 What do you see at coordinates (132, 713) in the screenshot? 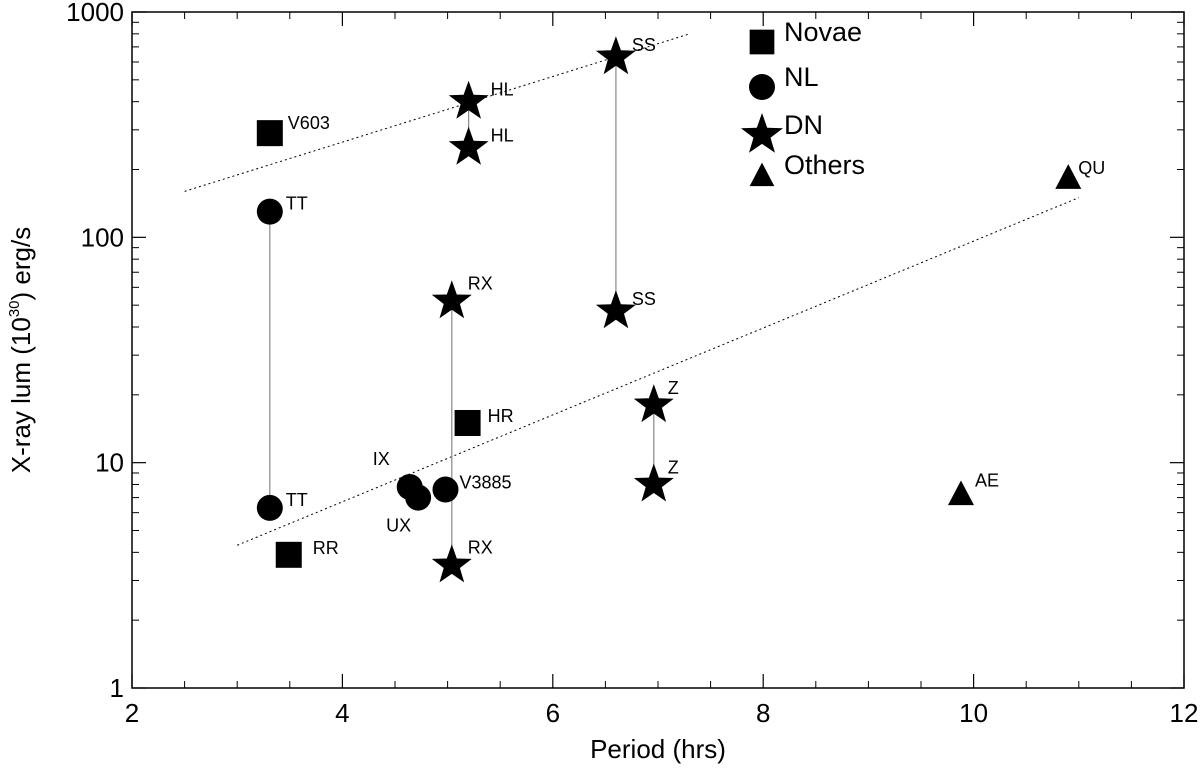
I see `x-tick-label: 2` at bounding box center [132, 713].